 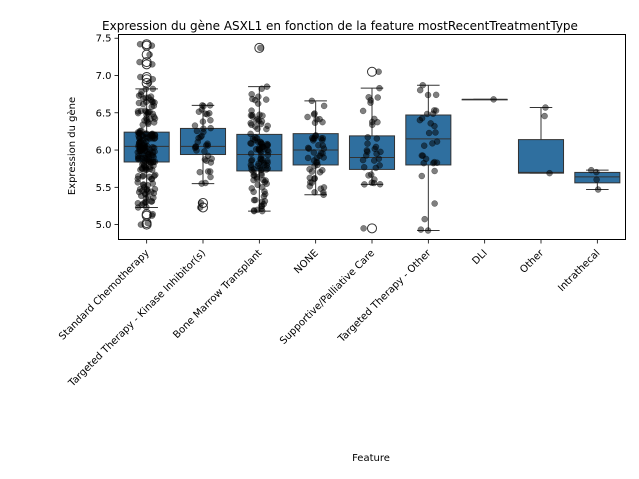 I want to click on x-tick-label: Supportive/Palliative Care, so click(x=327, y=297).